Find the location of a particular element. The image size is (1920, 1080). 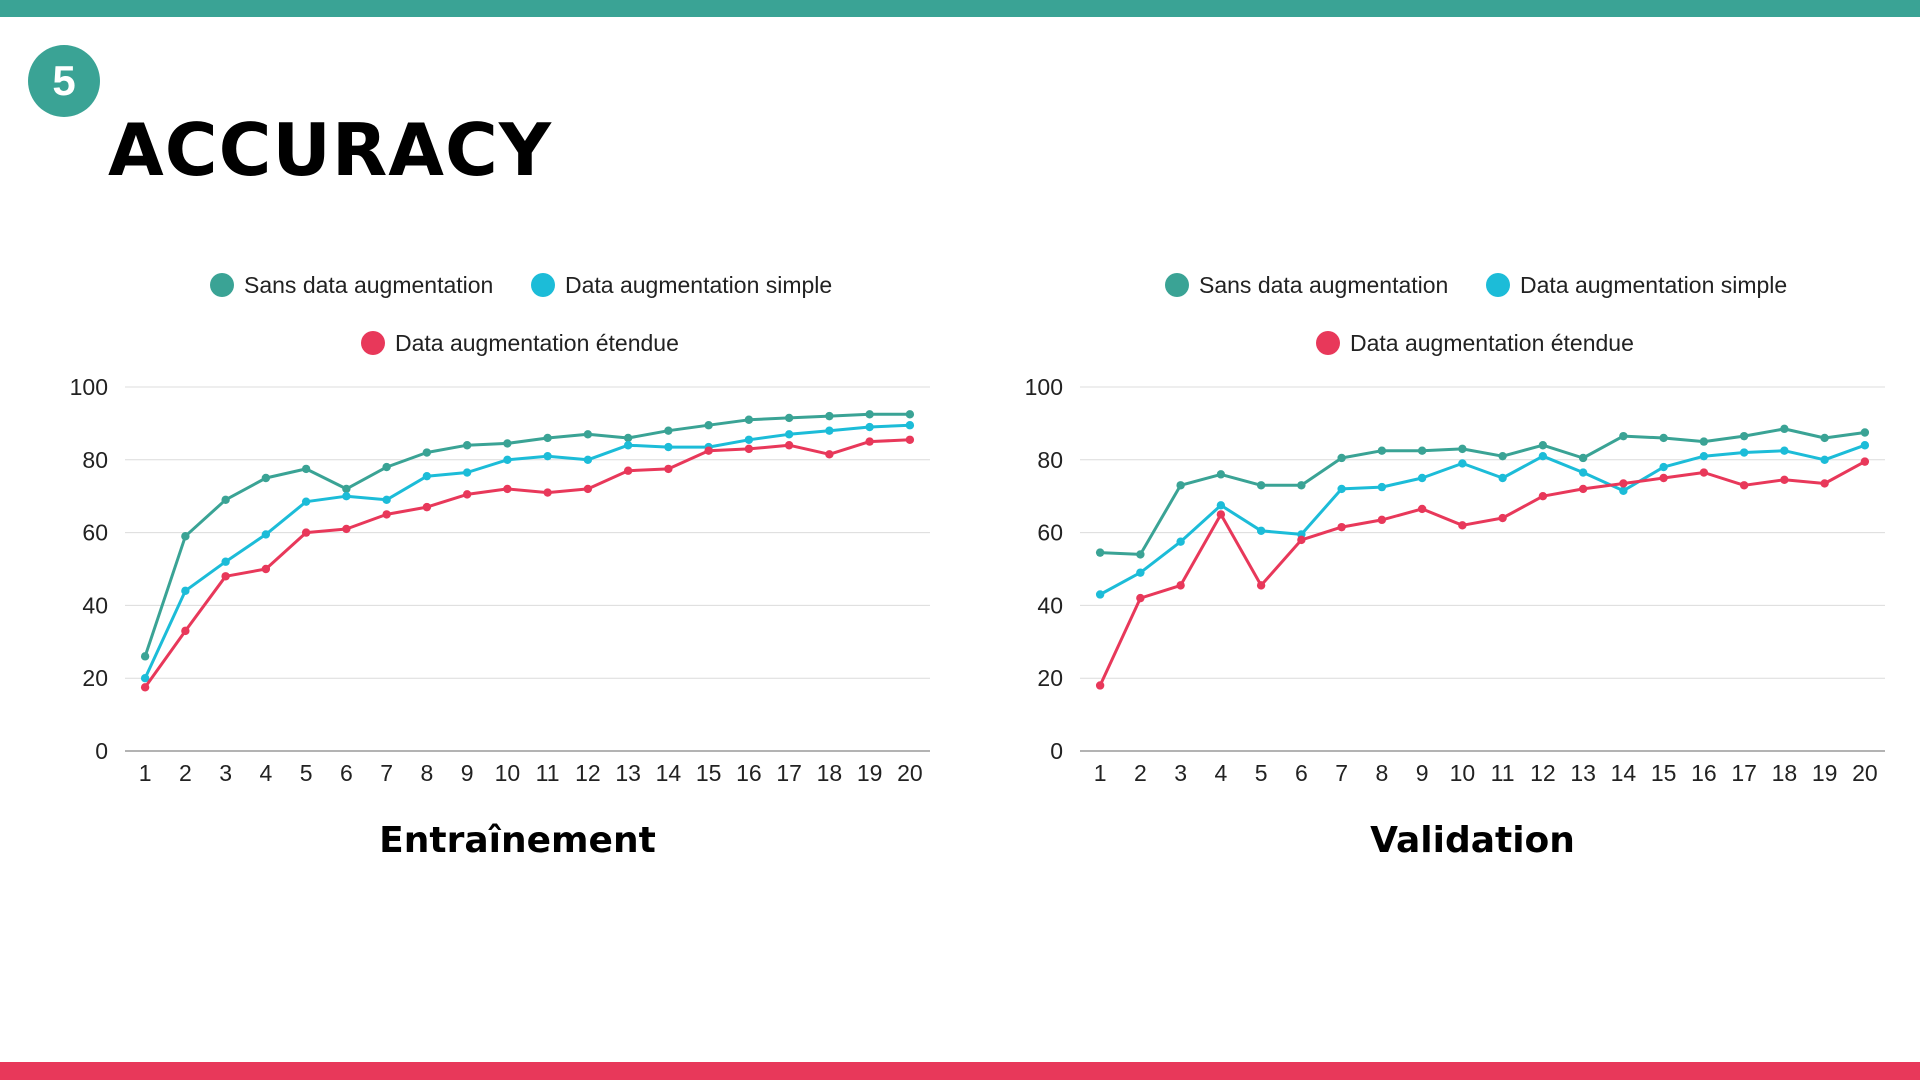

train-y-tick-label: 0 is located at coordinates (101, 751).